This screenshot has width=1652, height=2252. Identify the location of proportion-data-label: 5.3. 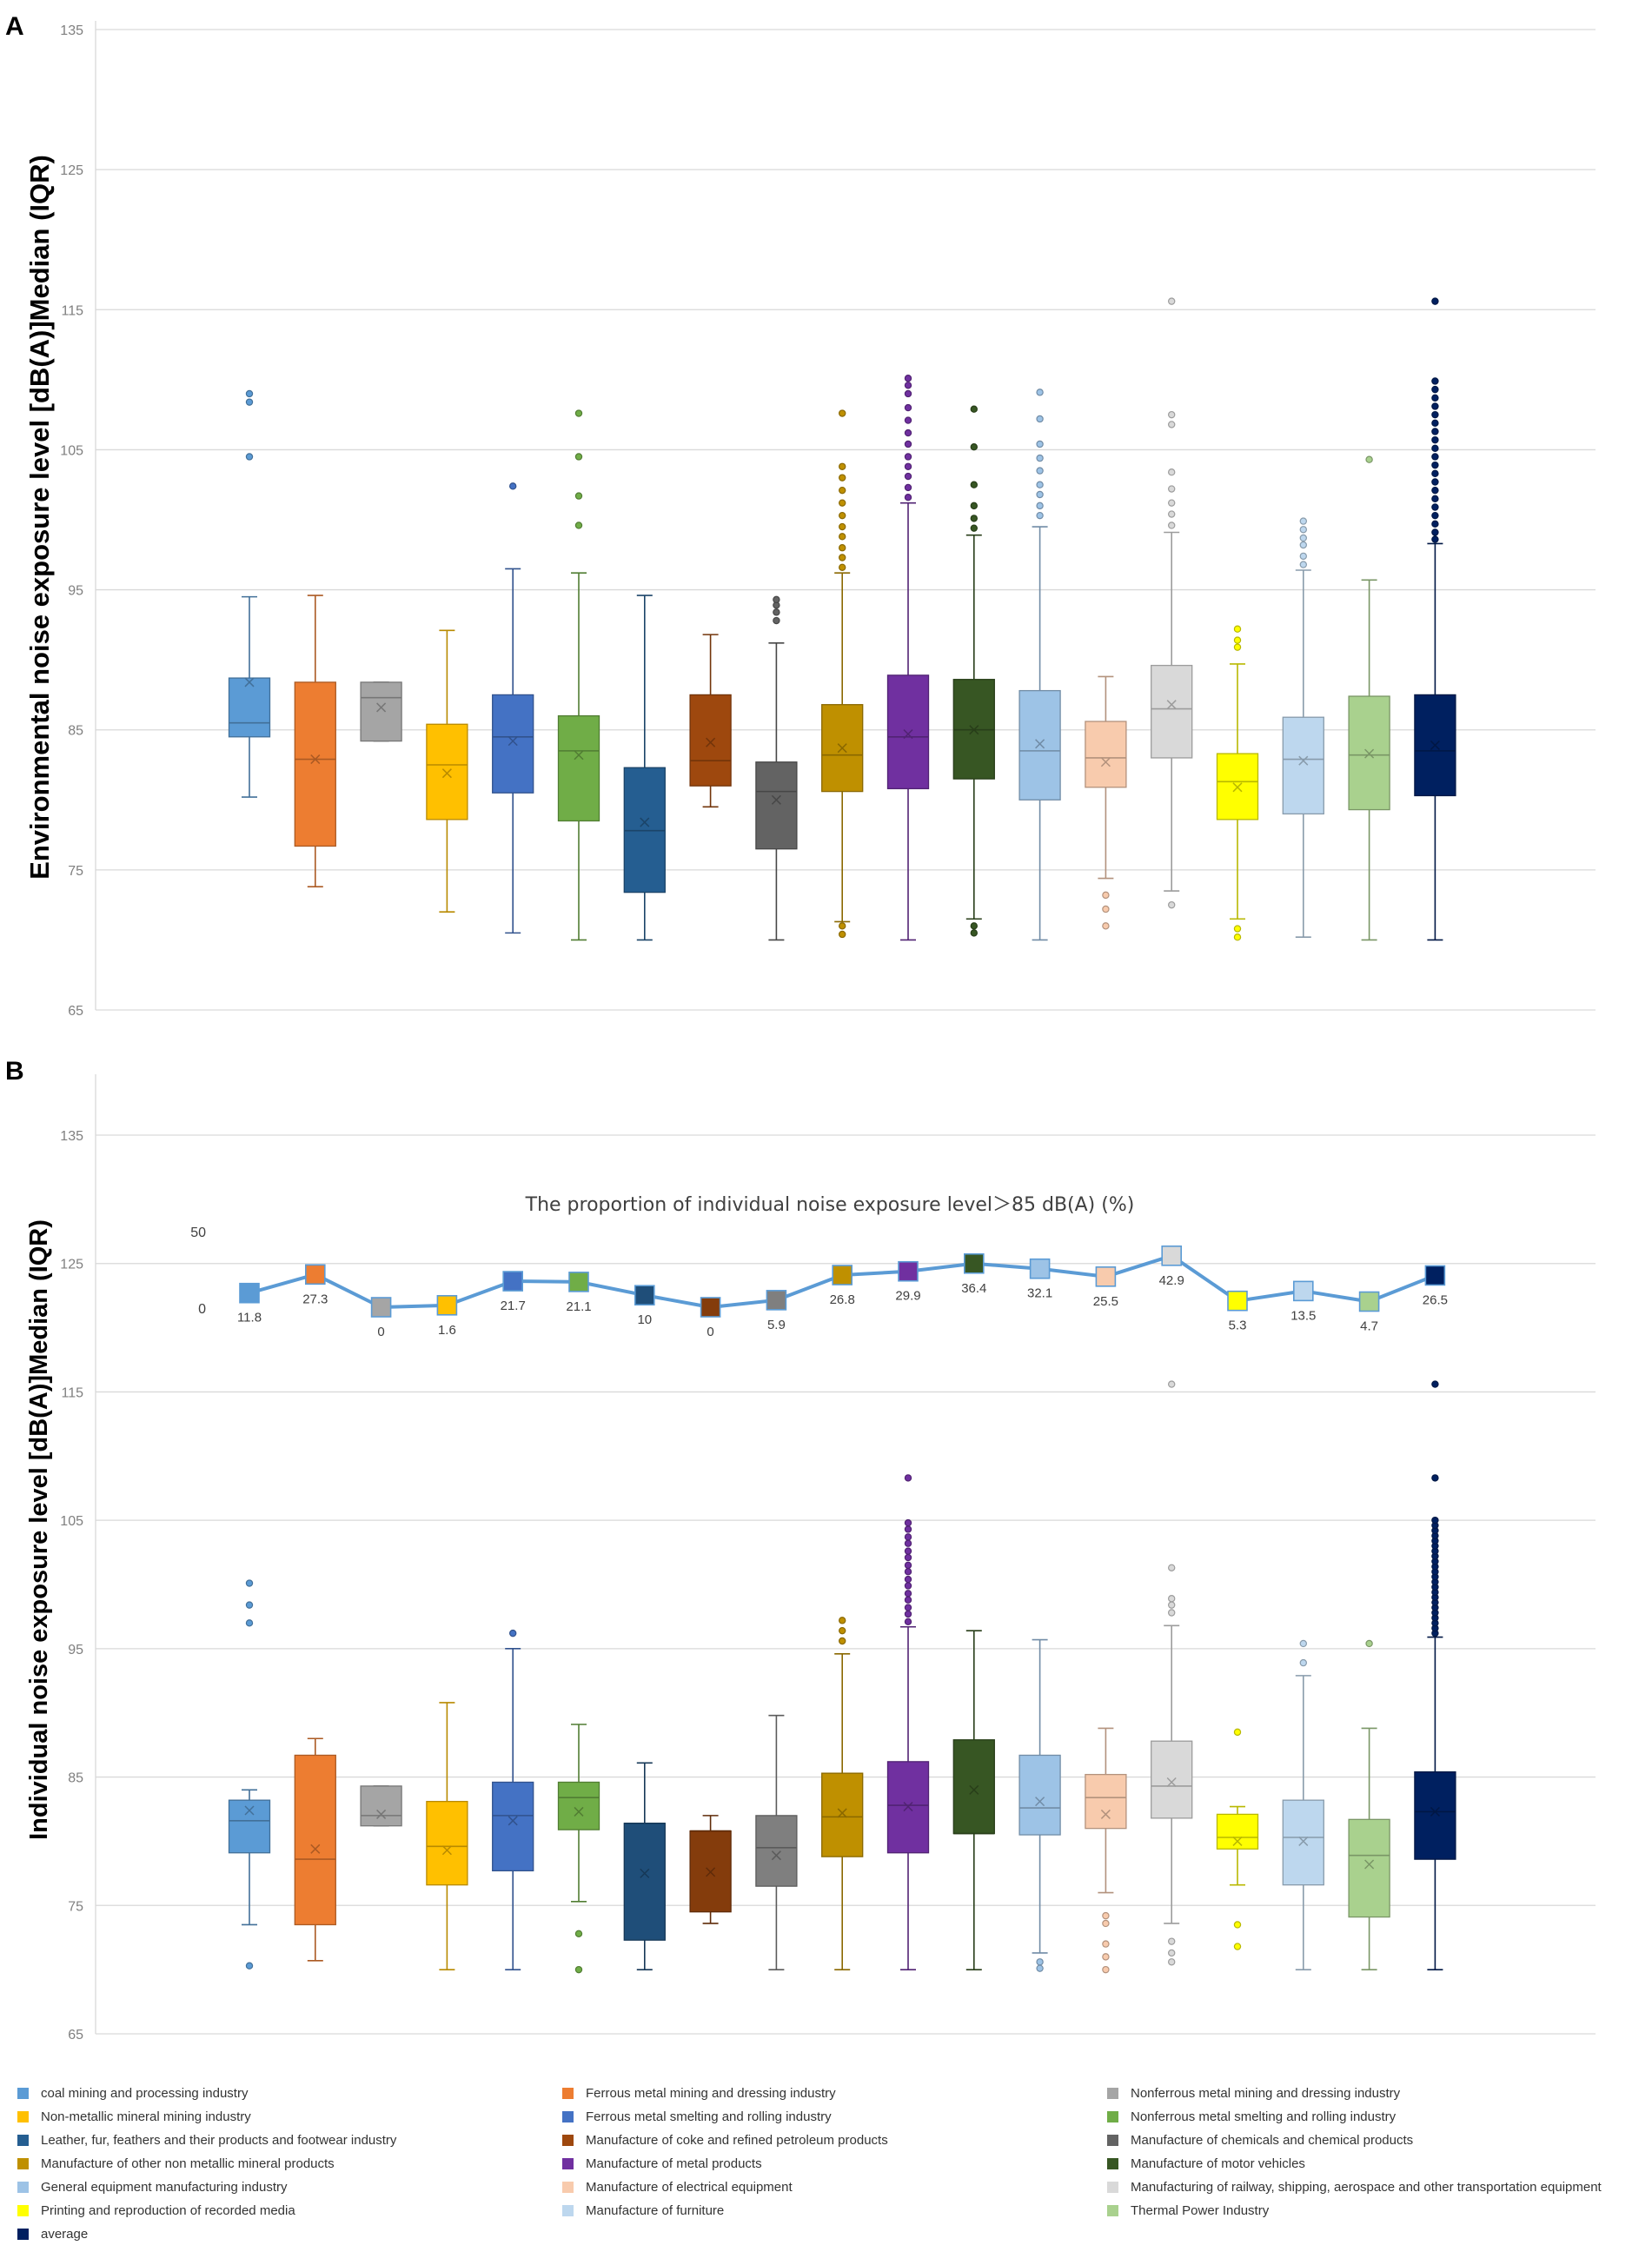
(1238, 1326).